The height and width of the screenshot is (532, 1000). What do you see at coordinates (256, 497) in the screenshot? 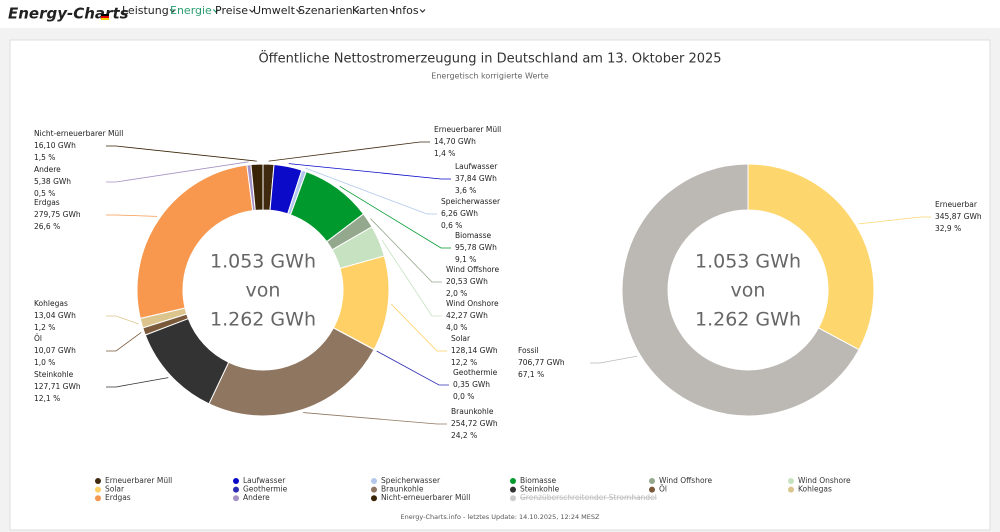
I see `legend-label: Andere` at bounding box center [256, 497].